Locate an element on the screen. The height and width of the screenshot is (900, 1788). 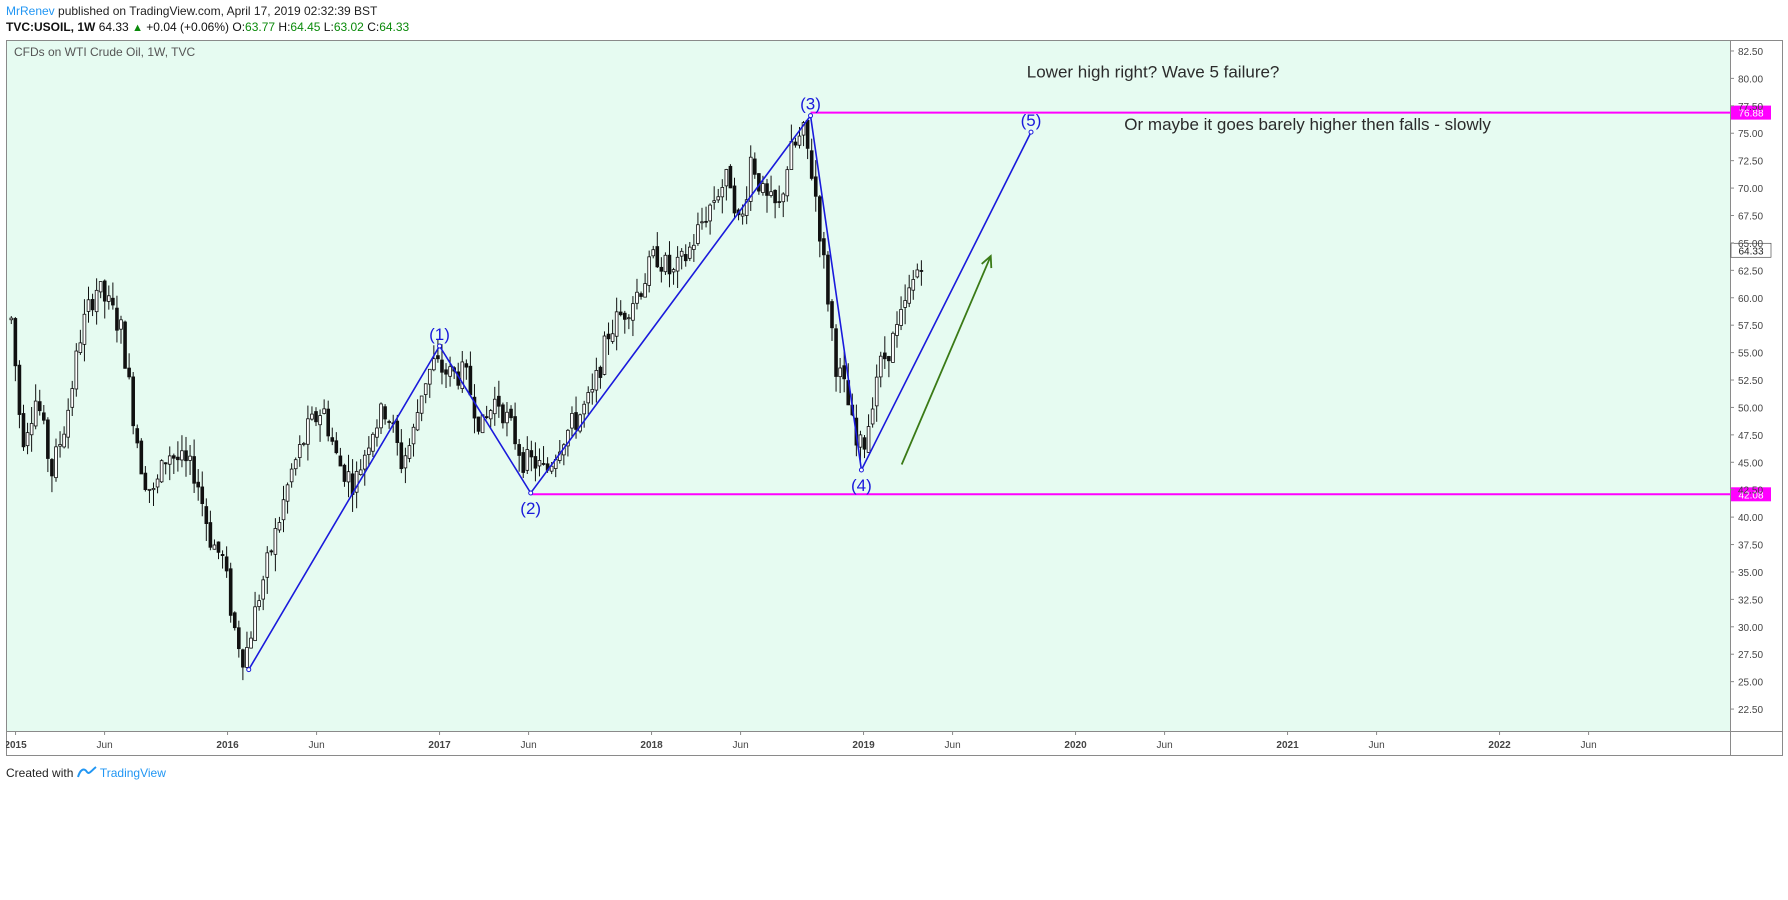
y-tick-label: 35.00 is located at coordinates (1750, 573).